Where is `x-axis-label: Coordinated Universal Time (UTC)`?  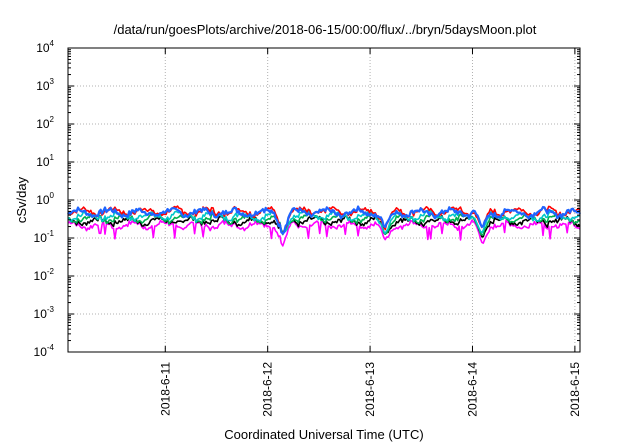
x-axis-label: Coordinated Universal Time (UTC) is located at coordinates (323, 434).